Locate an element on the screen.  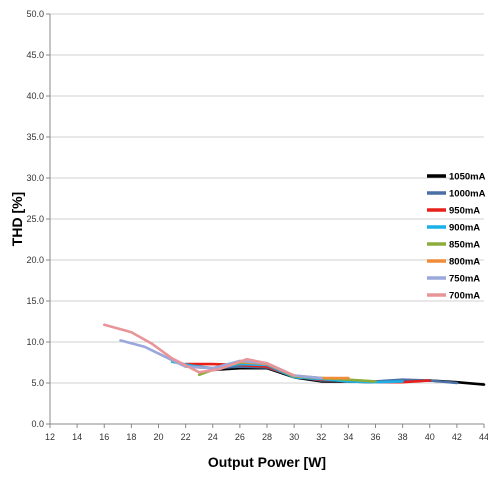
y-tick-label: 35.0 is located at coordinates (35, 137).